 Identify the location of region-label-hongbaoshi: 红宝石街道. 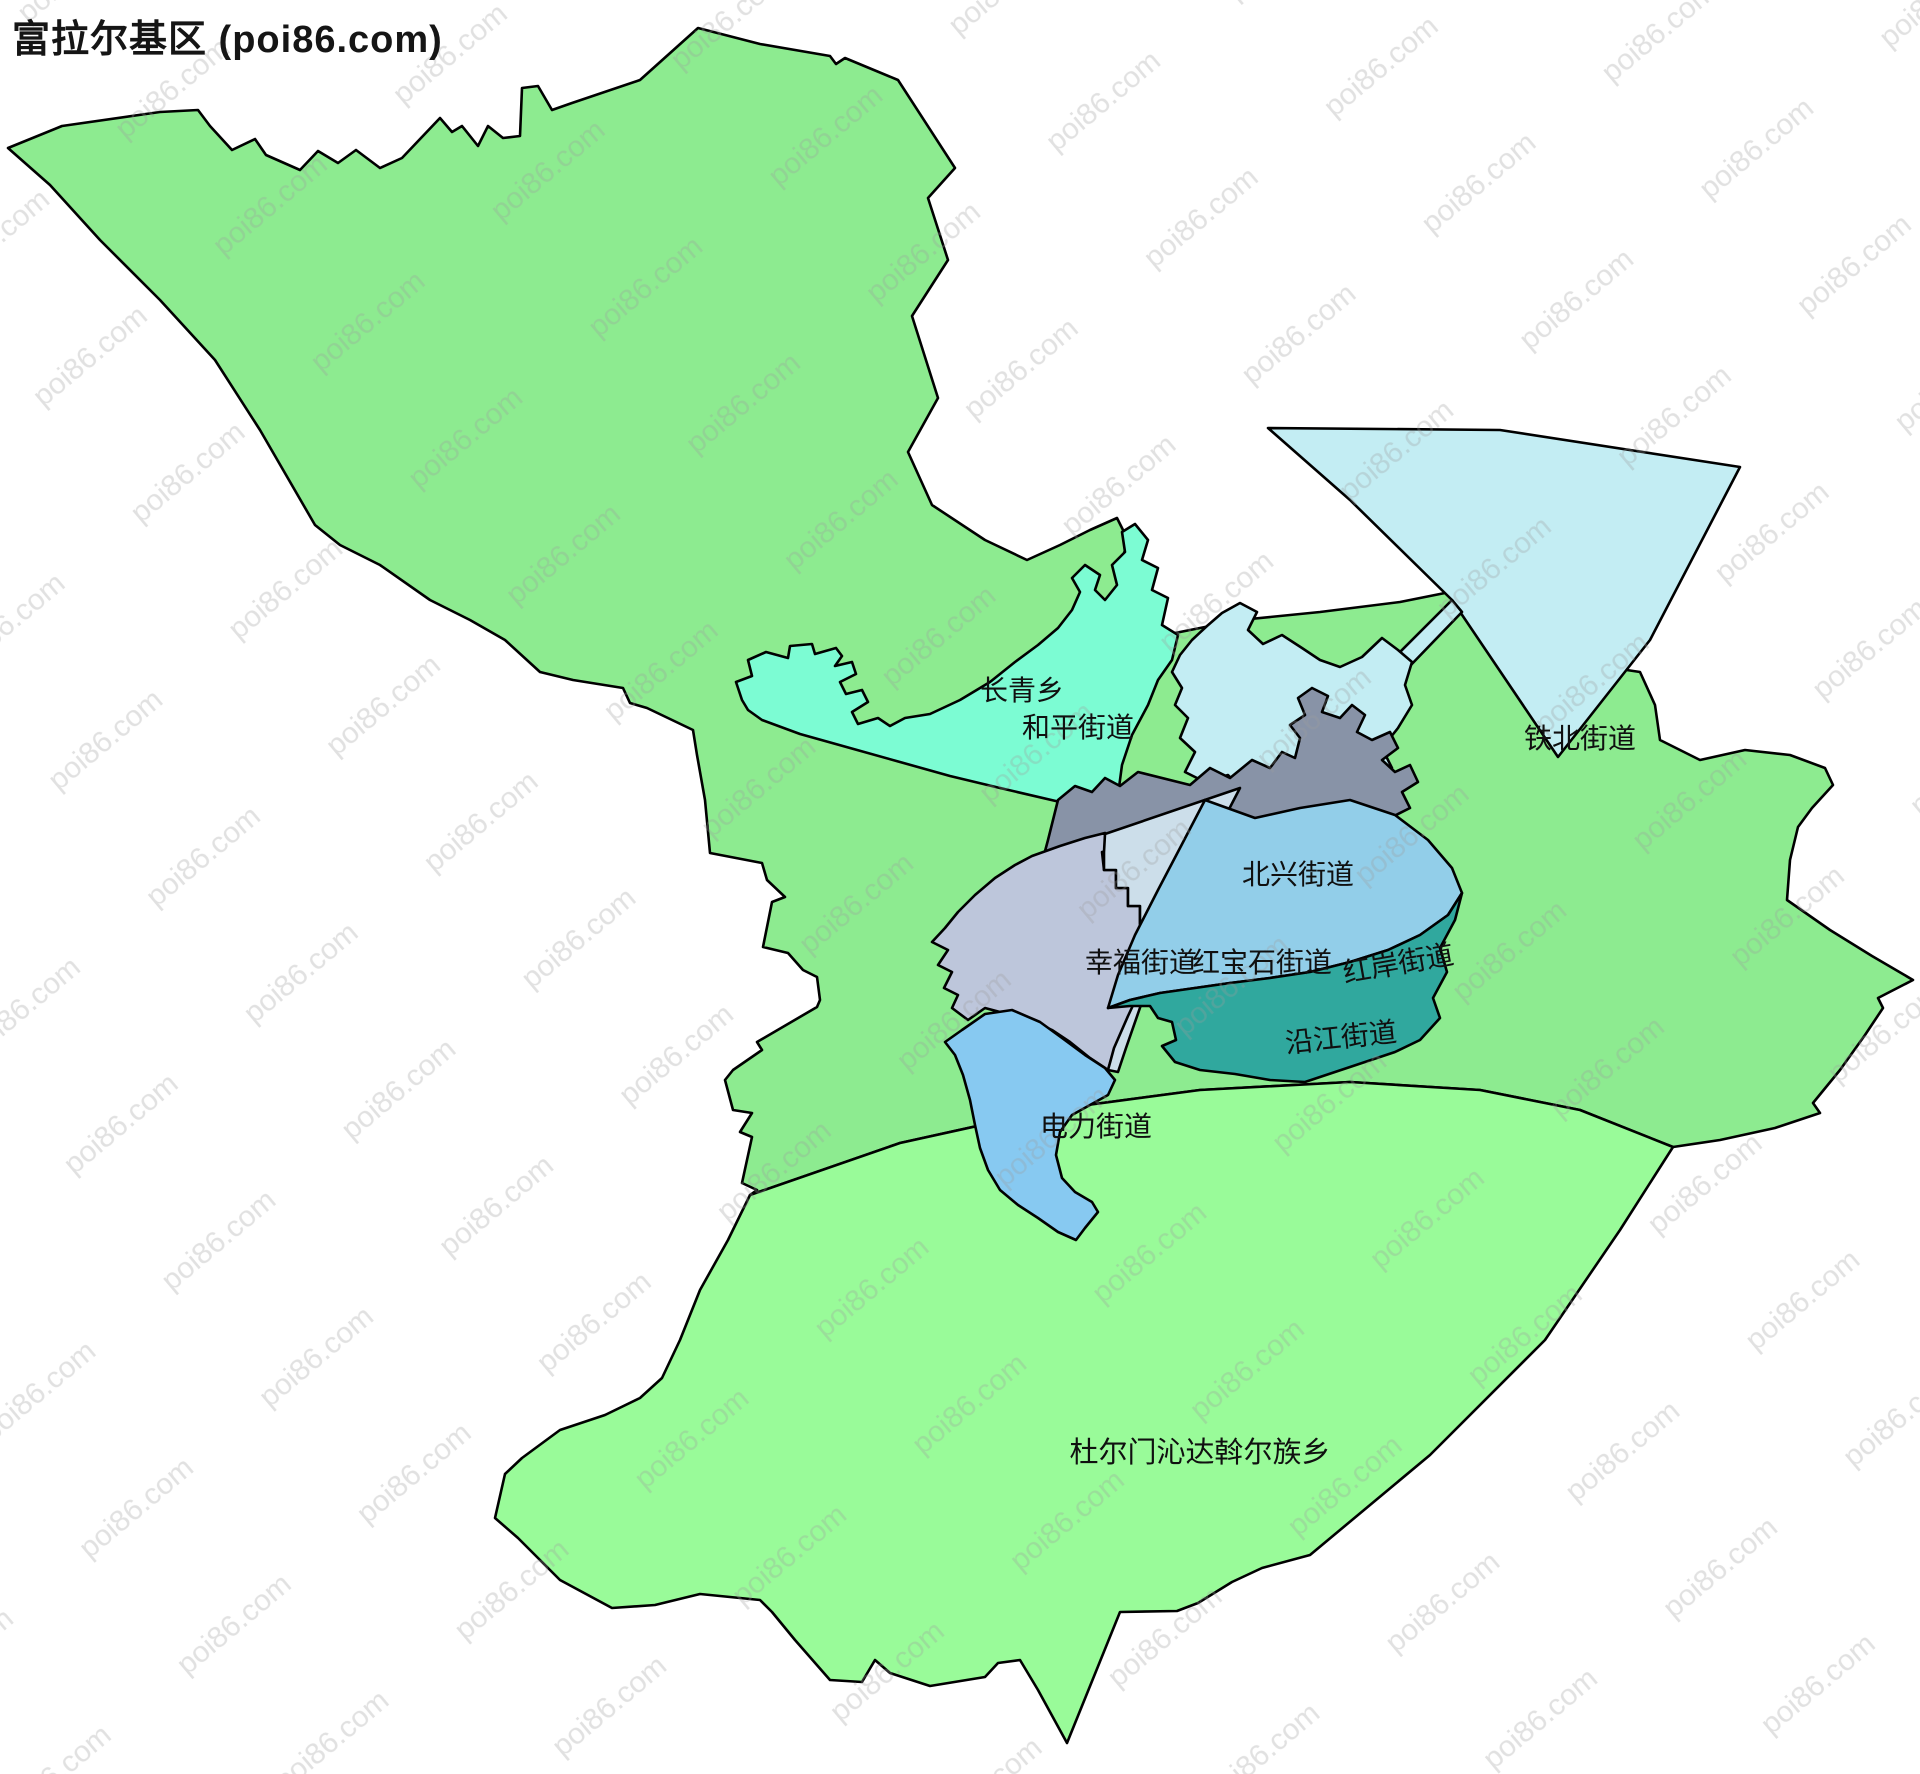
(1262, 962).